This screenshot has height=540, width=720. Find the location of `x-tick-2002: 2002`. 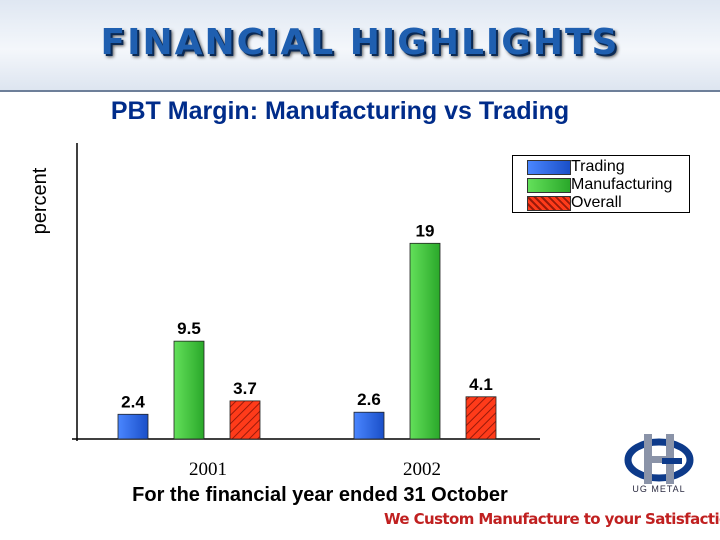

x-tick-2002: 2002 is located at coordinates (422, 469).